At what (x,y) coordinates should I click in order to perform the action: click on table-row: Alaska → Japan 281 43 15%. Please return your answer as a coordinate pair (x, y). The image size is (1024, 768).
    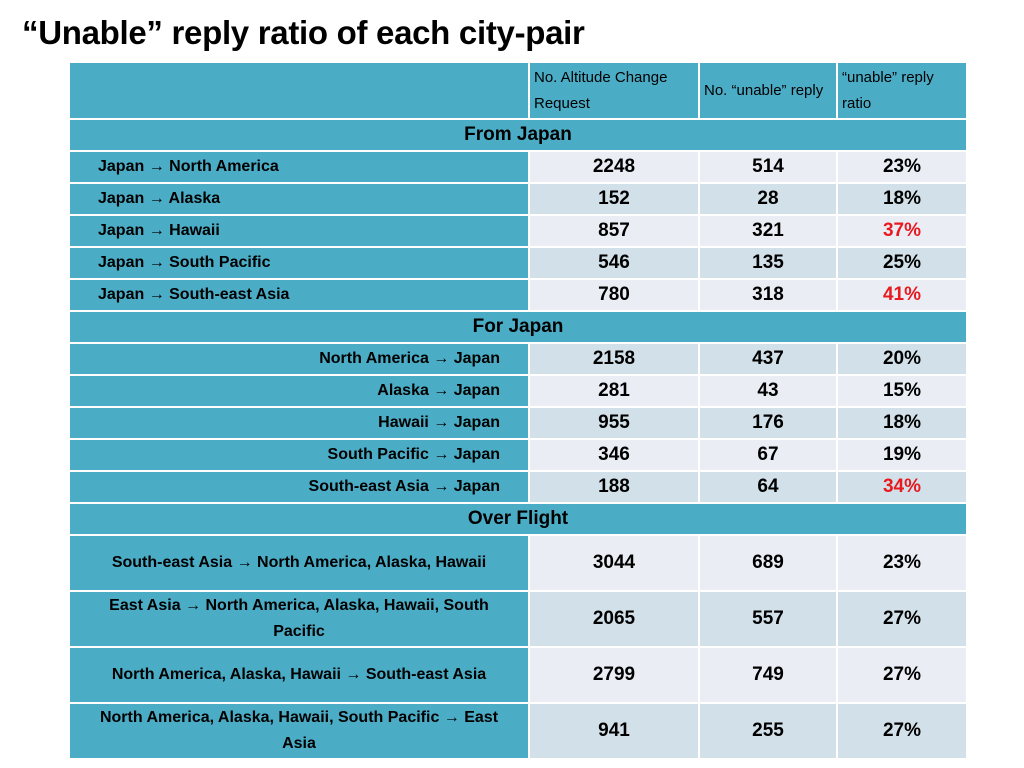
    Looking at the image, I should click on (518, 391).